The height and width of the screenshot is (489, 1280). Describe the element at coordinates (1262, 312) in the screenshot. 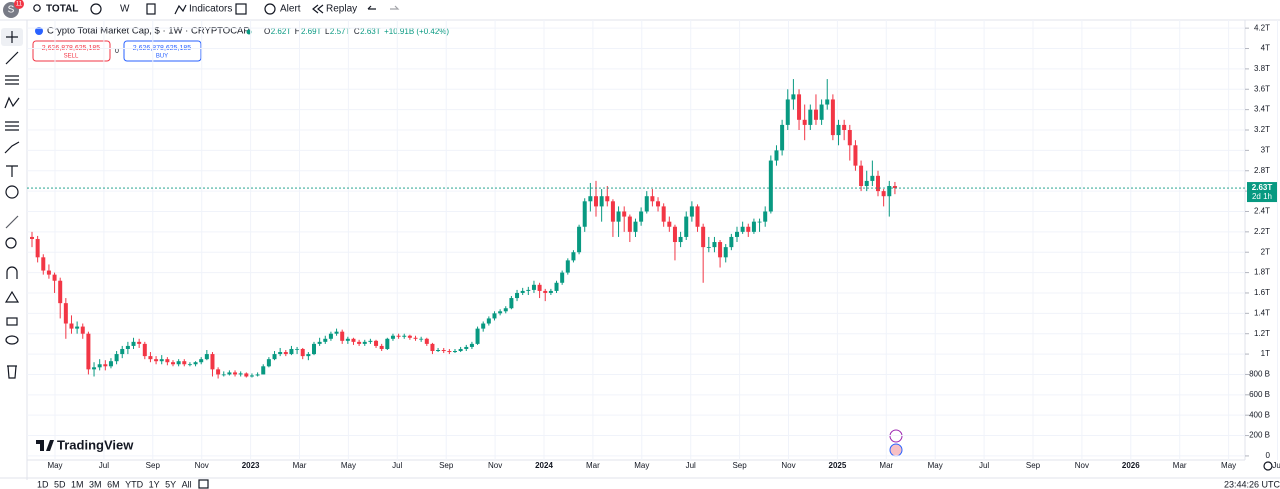

I see `y-tick-label: 1.4T` at that location.